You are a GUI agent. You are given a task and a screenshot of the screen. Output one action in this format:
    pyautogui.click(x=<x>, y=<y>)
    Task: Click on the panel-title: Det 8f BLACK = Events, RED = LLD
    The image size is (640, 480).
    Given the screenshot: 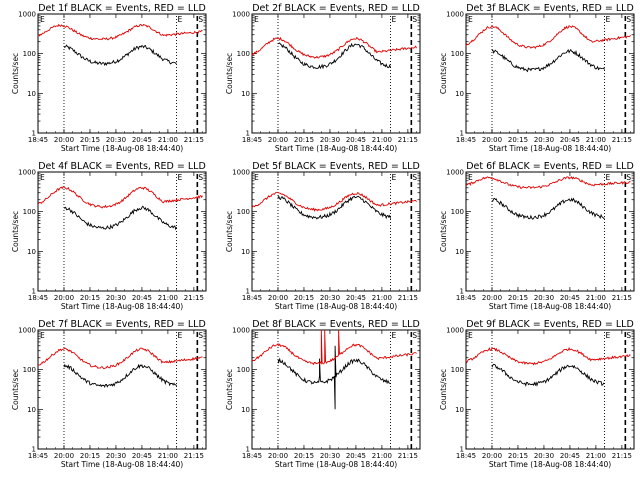 What is the action you would take?
    pyautogui.click(x=336, y=324)
    